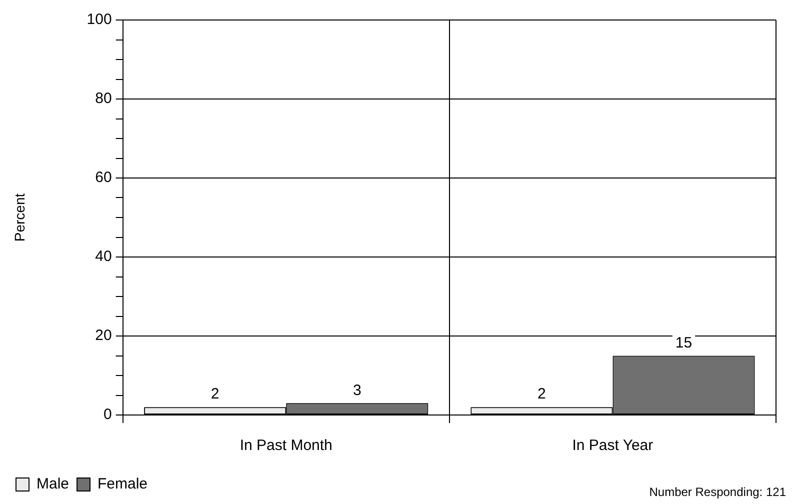  What do you see at coordinates (103, 99) in the screenshot?
I see `y-tick-label: 80` at bounding box center [103, 99].